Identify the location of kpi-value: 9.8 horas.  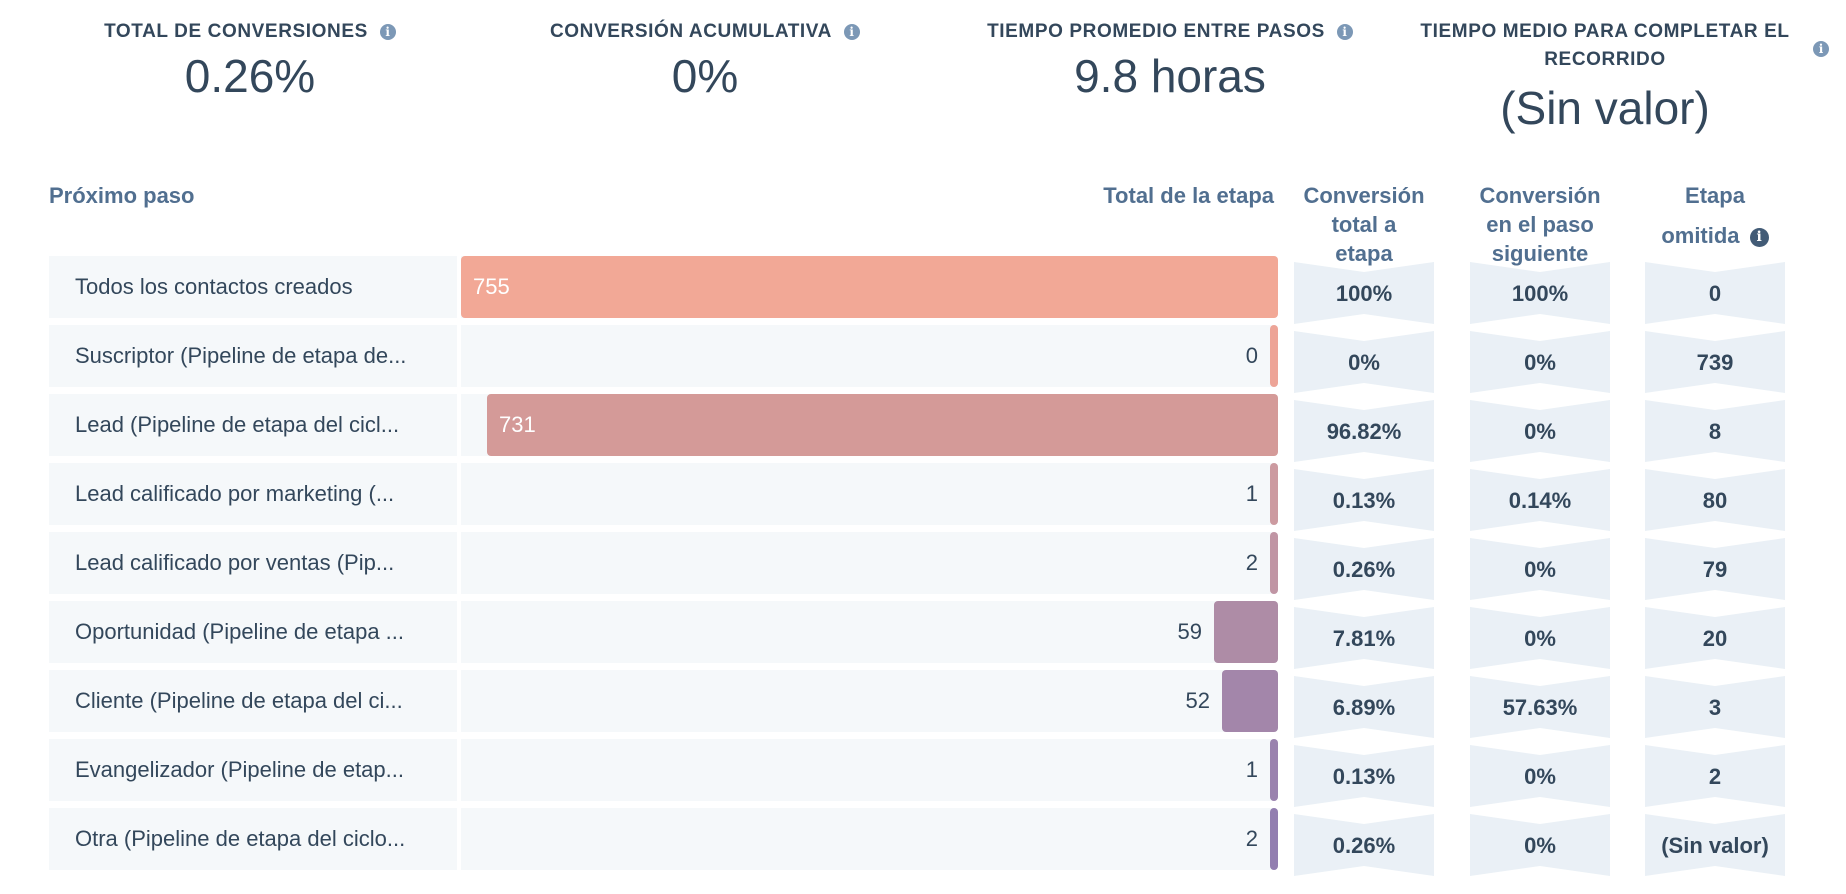
(1170, 76).